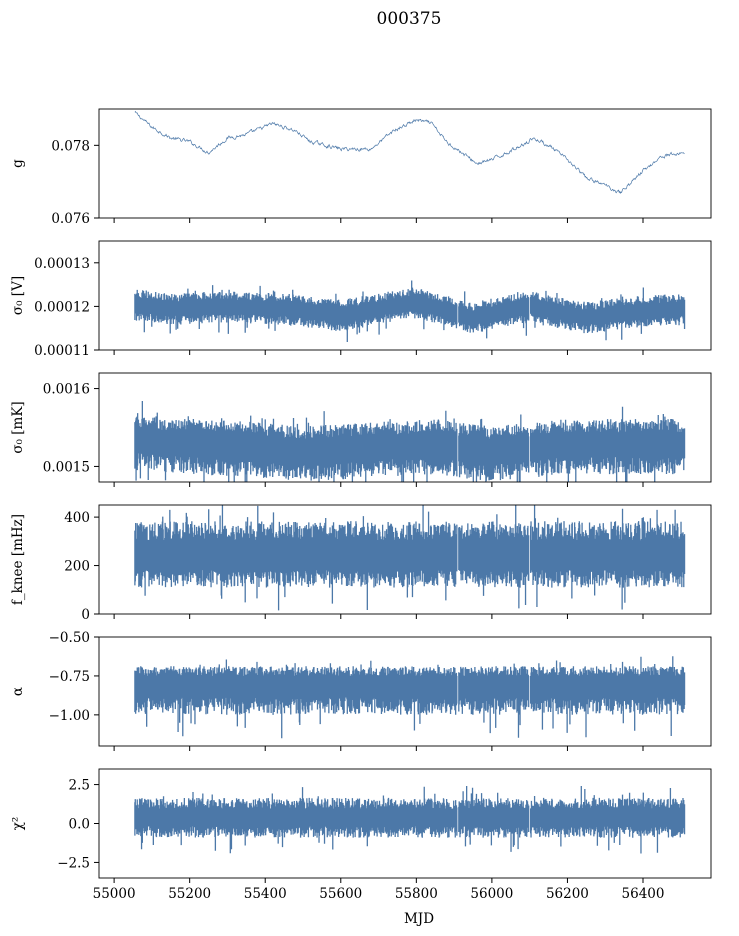 This screenshot has height=936, width=739. What do you see at coordinates (69, 638) in the screenshot?
I see `y-tick-label-alpha: −0.50` at bounding box center [69, 638].